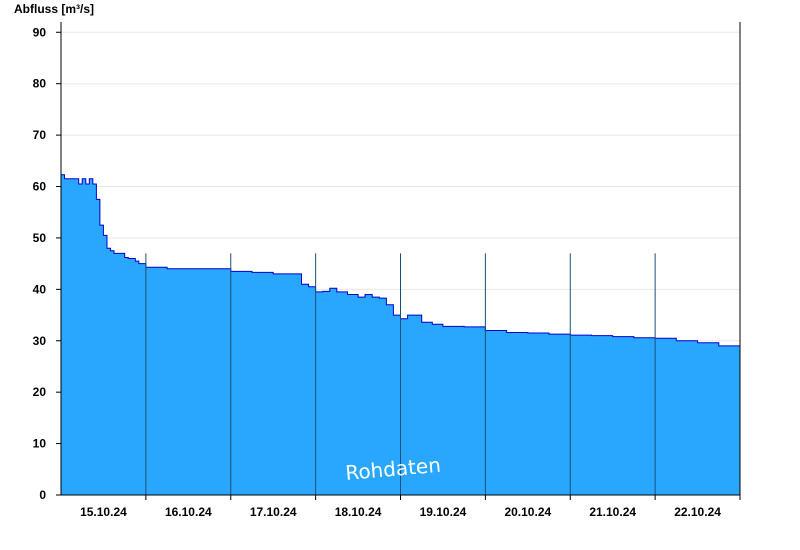  Describe the element at coordinates (612, 512) in the screenshot. I see `x-tick-label: 21.10.24` at that location.